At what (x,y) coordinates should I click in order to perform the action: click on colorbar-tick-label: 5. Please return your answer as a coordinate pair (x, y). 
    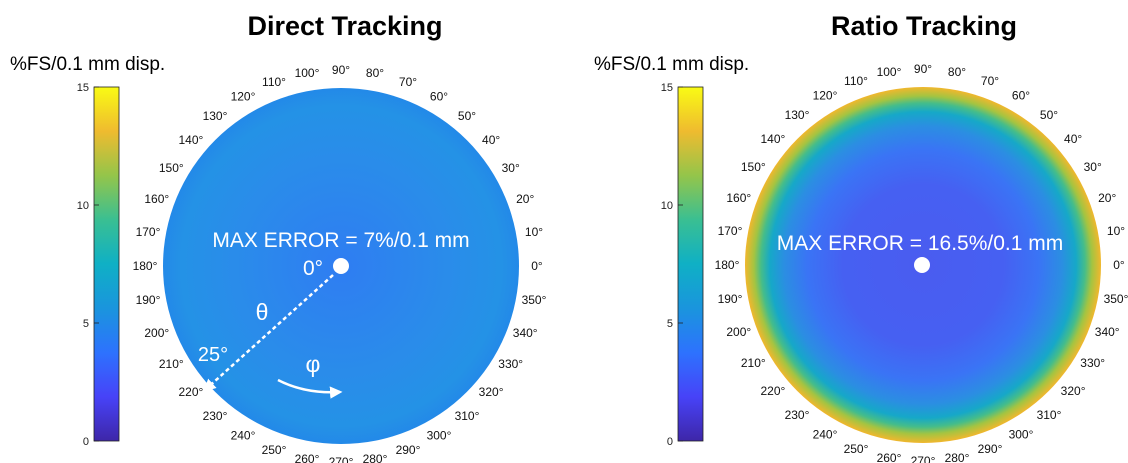
    Looking at the image, I should click on (670, 324).